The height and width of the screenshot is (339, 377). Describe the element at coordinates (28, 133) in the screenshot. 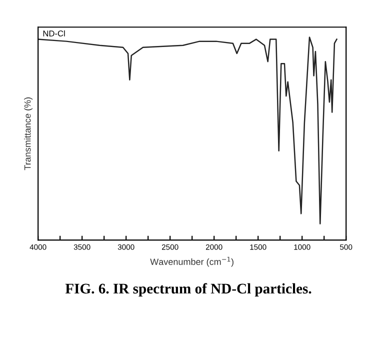

I see `y-axis-title: Transmittance (%)` at that location.